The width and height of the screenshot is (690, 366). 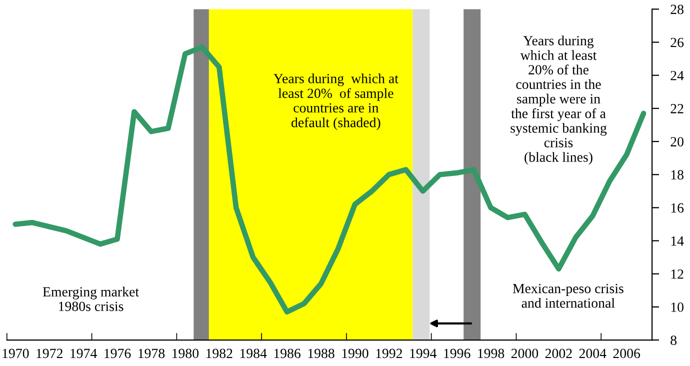 What do you see at coordinates (457, 353) in the screenshot?
I see `x-tick-label: 1996` at bounding box center [457, 353].